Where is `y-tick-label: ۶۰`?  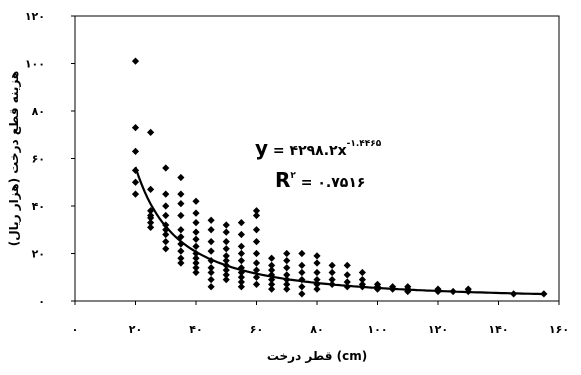 y-tick-label: ۶۰ is located at coordinates (38, 159).